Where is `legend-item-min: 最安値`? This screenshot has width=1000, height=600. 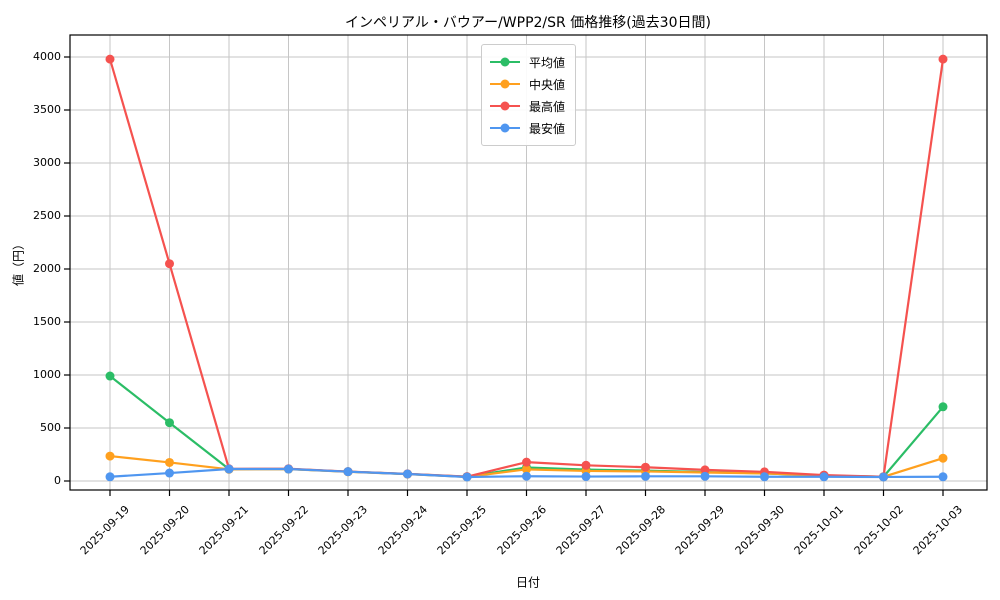
legend-item-min: 最安値 is located at coordinates (527, 128).